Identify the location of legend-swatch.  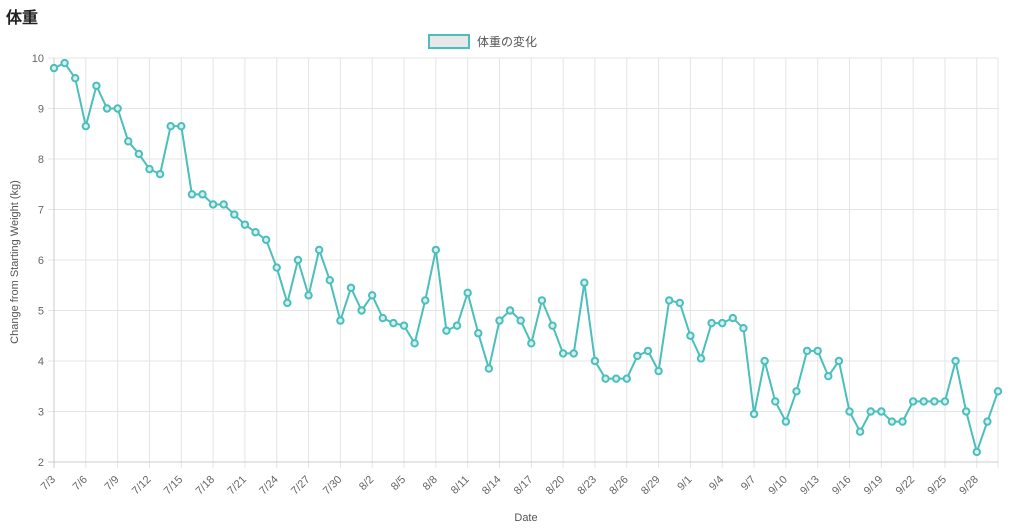
(449, 41).